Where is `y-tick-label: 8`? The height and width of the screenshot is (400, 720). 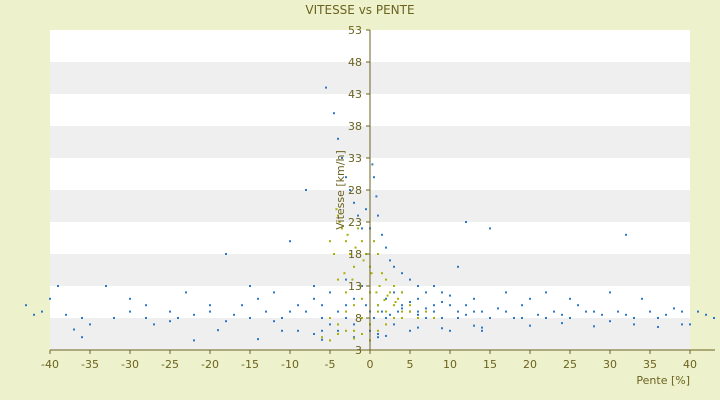
y-tick-label: 8 is located at coordinates (358, 318).